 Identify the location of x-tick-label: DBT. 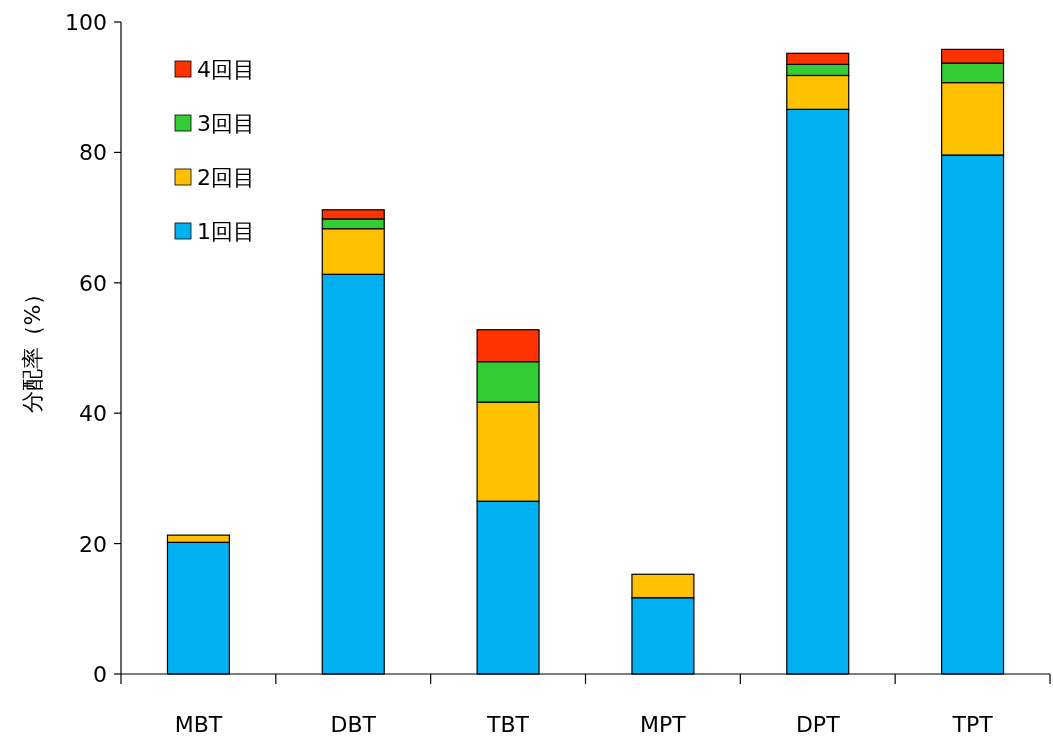
(353, 724).